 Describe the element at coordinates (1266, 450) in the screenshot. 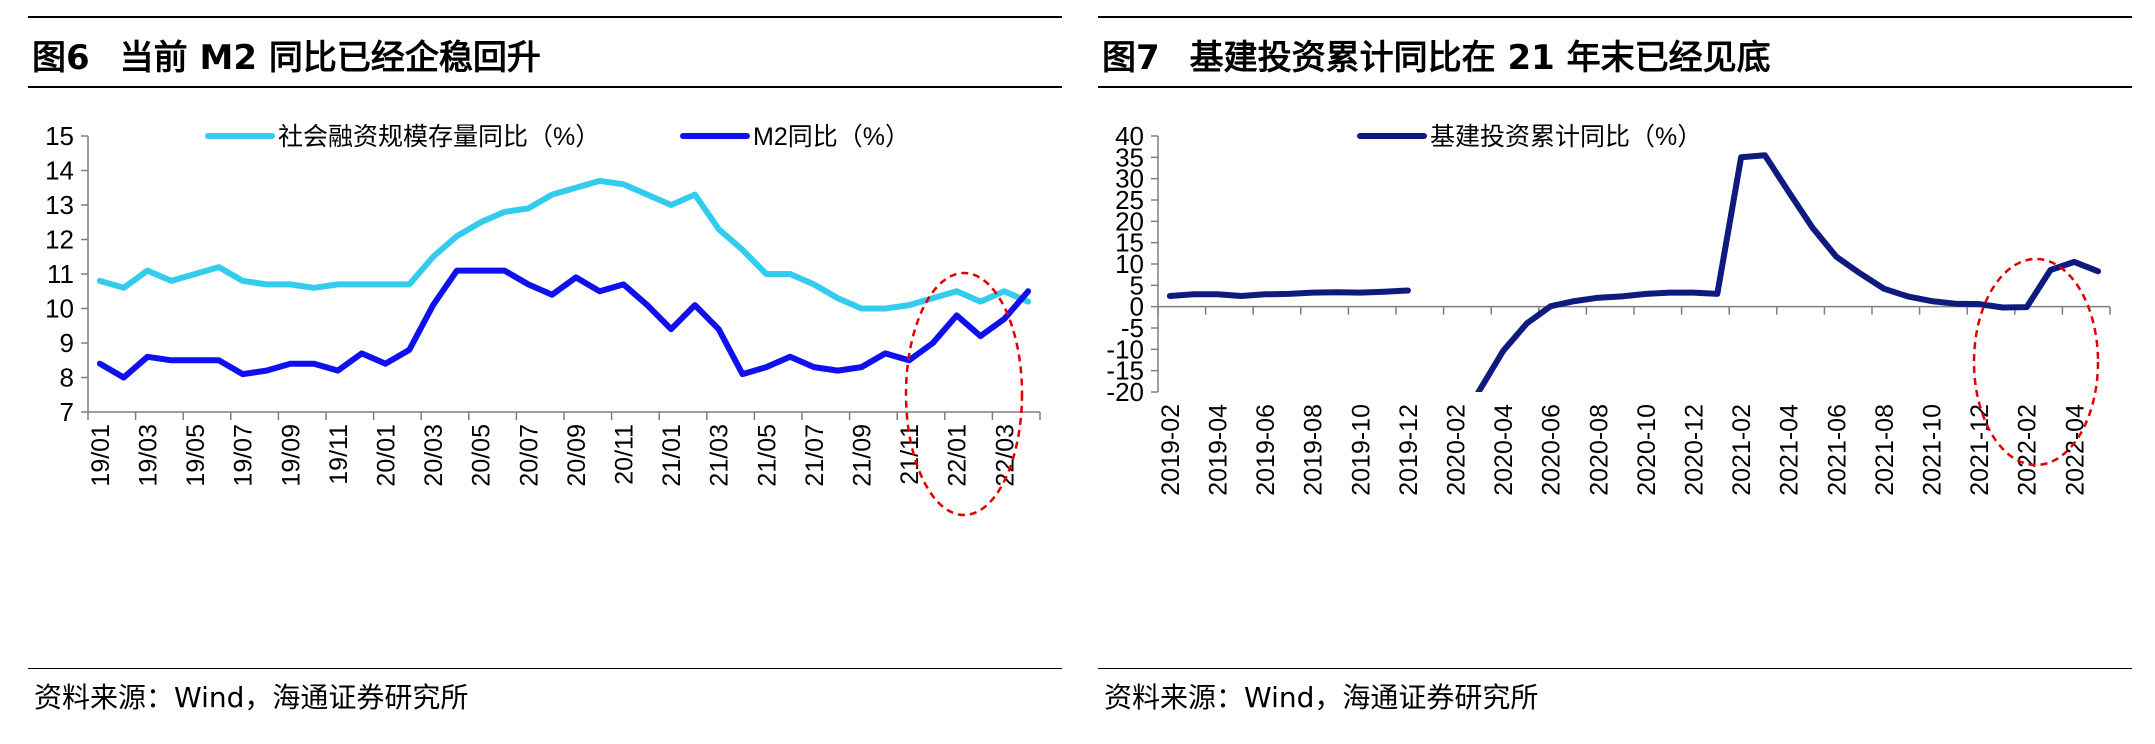

I see `x-tick-label: 2019-06` at that location.